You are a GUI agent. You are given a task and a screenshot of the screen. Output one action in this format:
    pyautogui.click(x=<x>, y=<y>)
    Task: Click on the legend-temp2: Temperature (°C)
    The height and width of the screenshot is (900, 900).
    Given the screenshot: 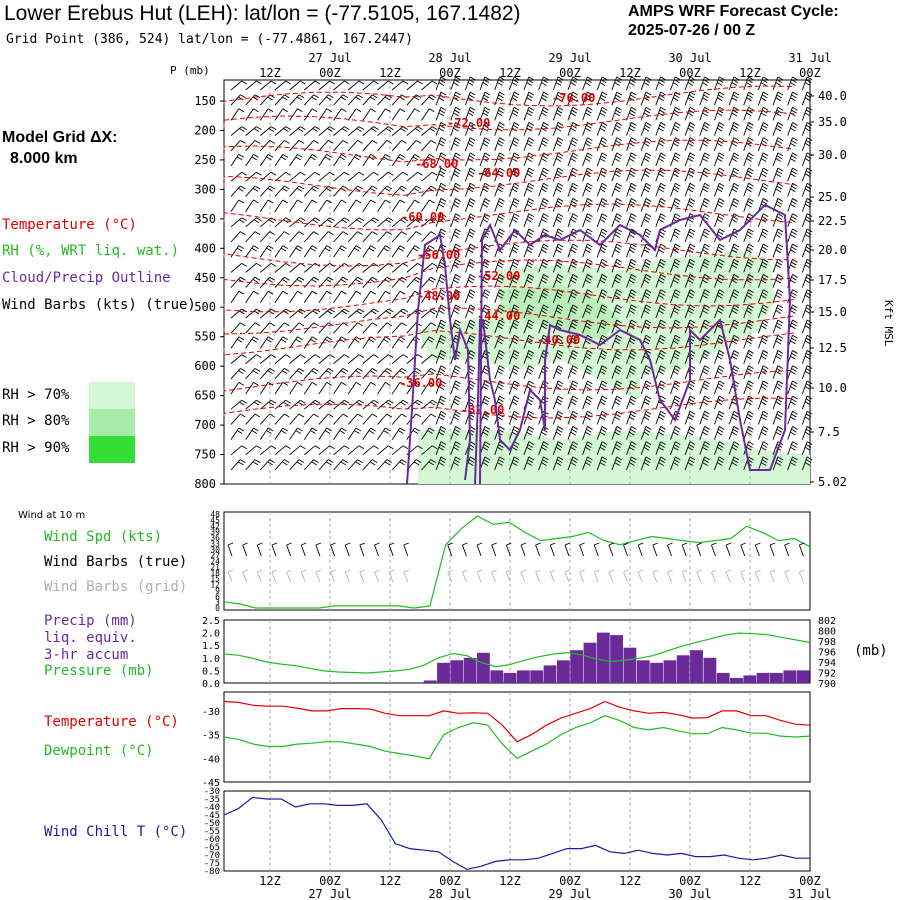 What is the action you would take?
    pyautogui.click(x=111, y=722)
    